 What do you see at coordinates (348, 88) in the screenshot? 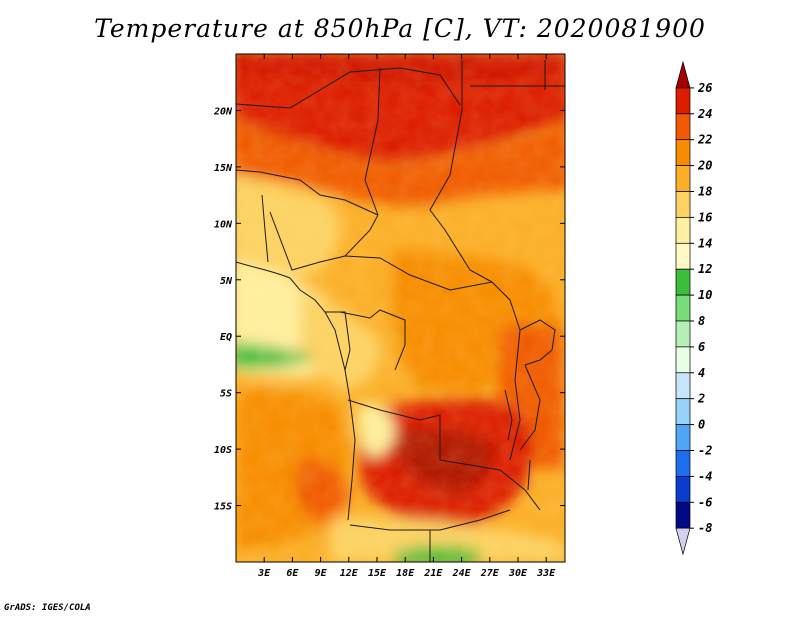
I see `border-algeria-libya` at bounding box center [348, 88].